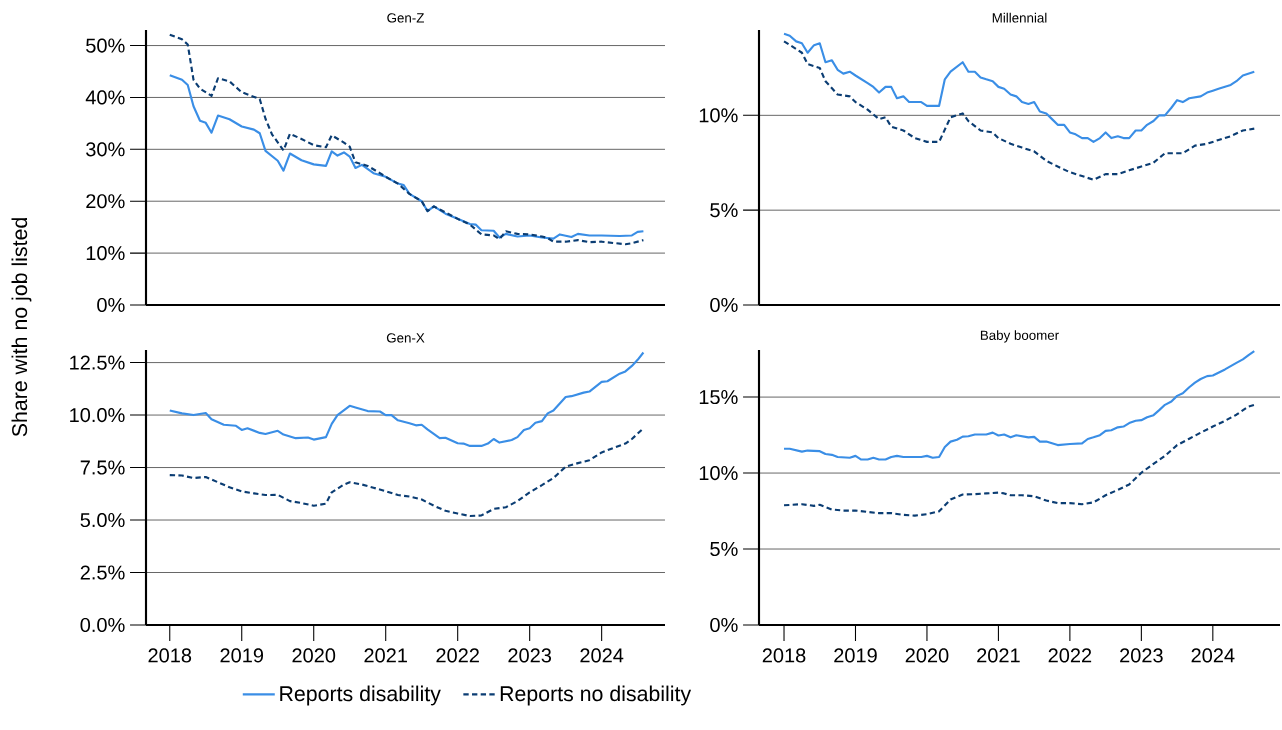 This screenshot has height=730, width=1282. I want to click on y-tick-label: 15%, so click(718, 397).